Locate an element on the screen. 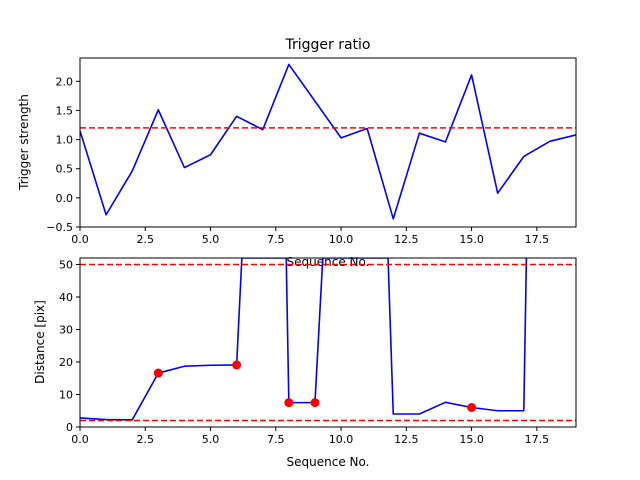 Image resolution: width=640 pixels, height=480 pixels. y-tick-label: 30 is located at coordinates (66, 330).